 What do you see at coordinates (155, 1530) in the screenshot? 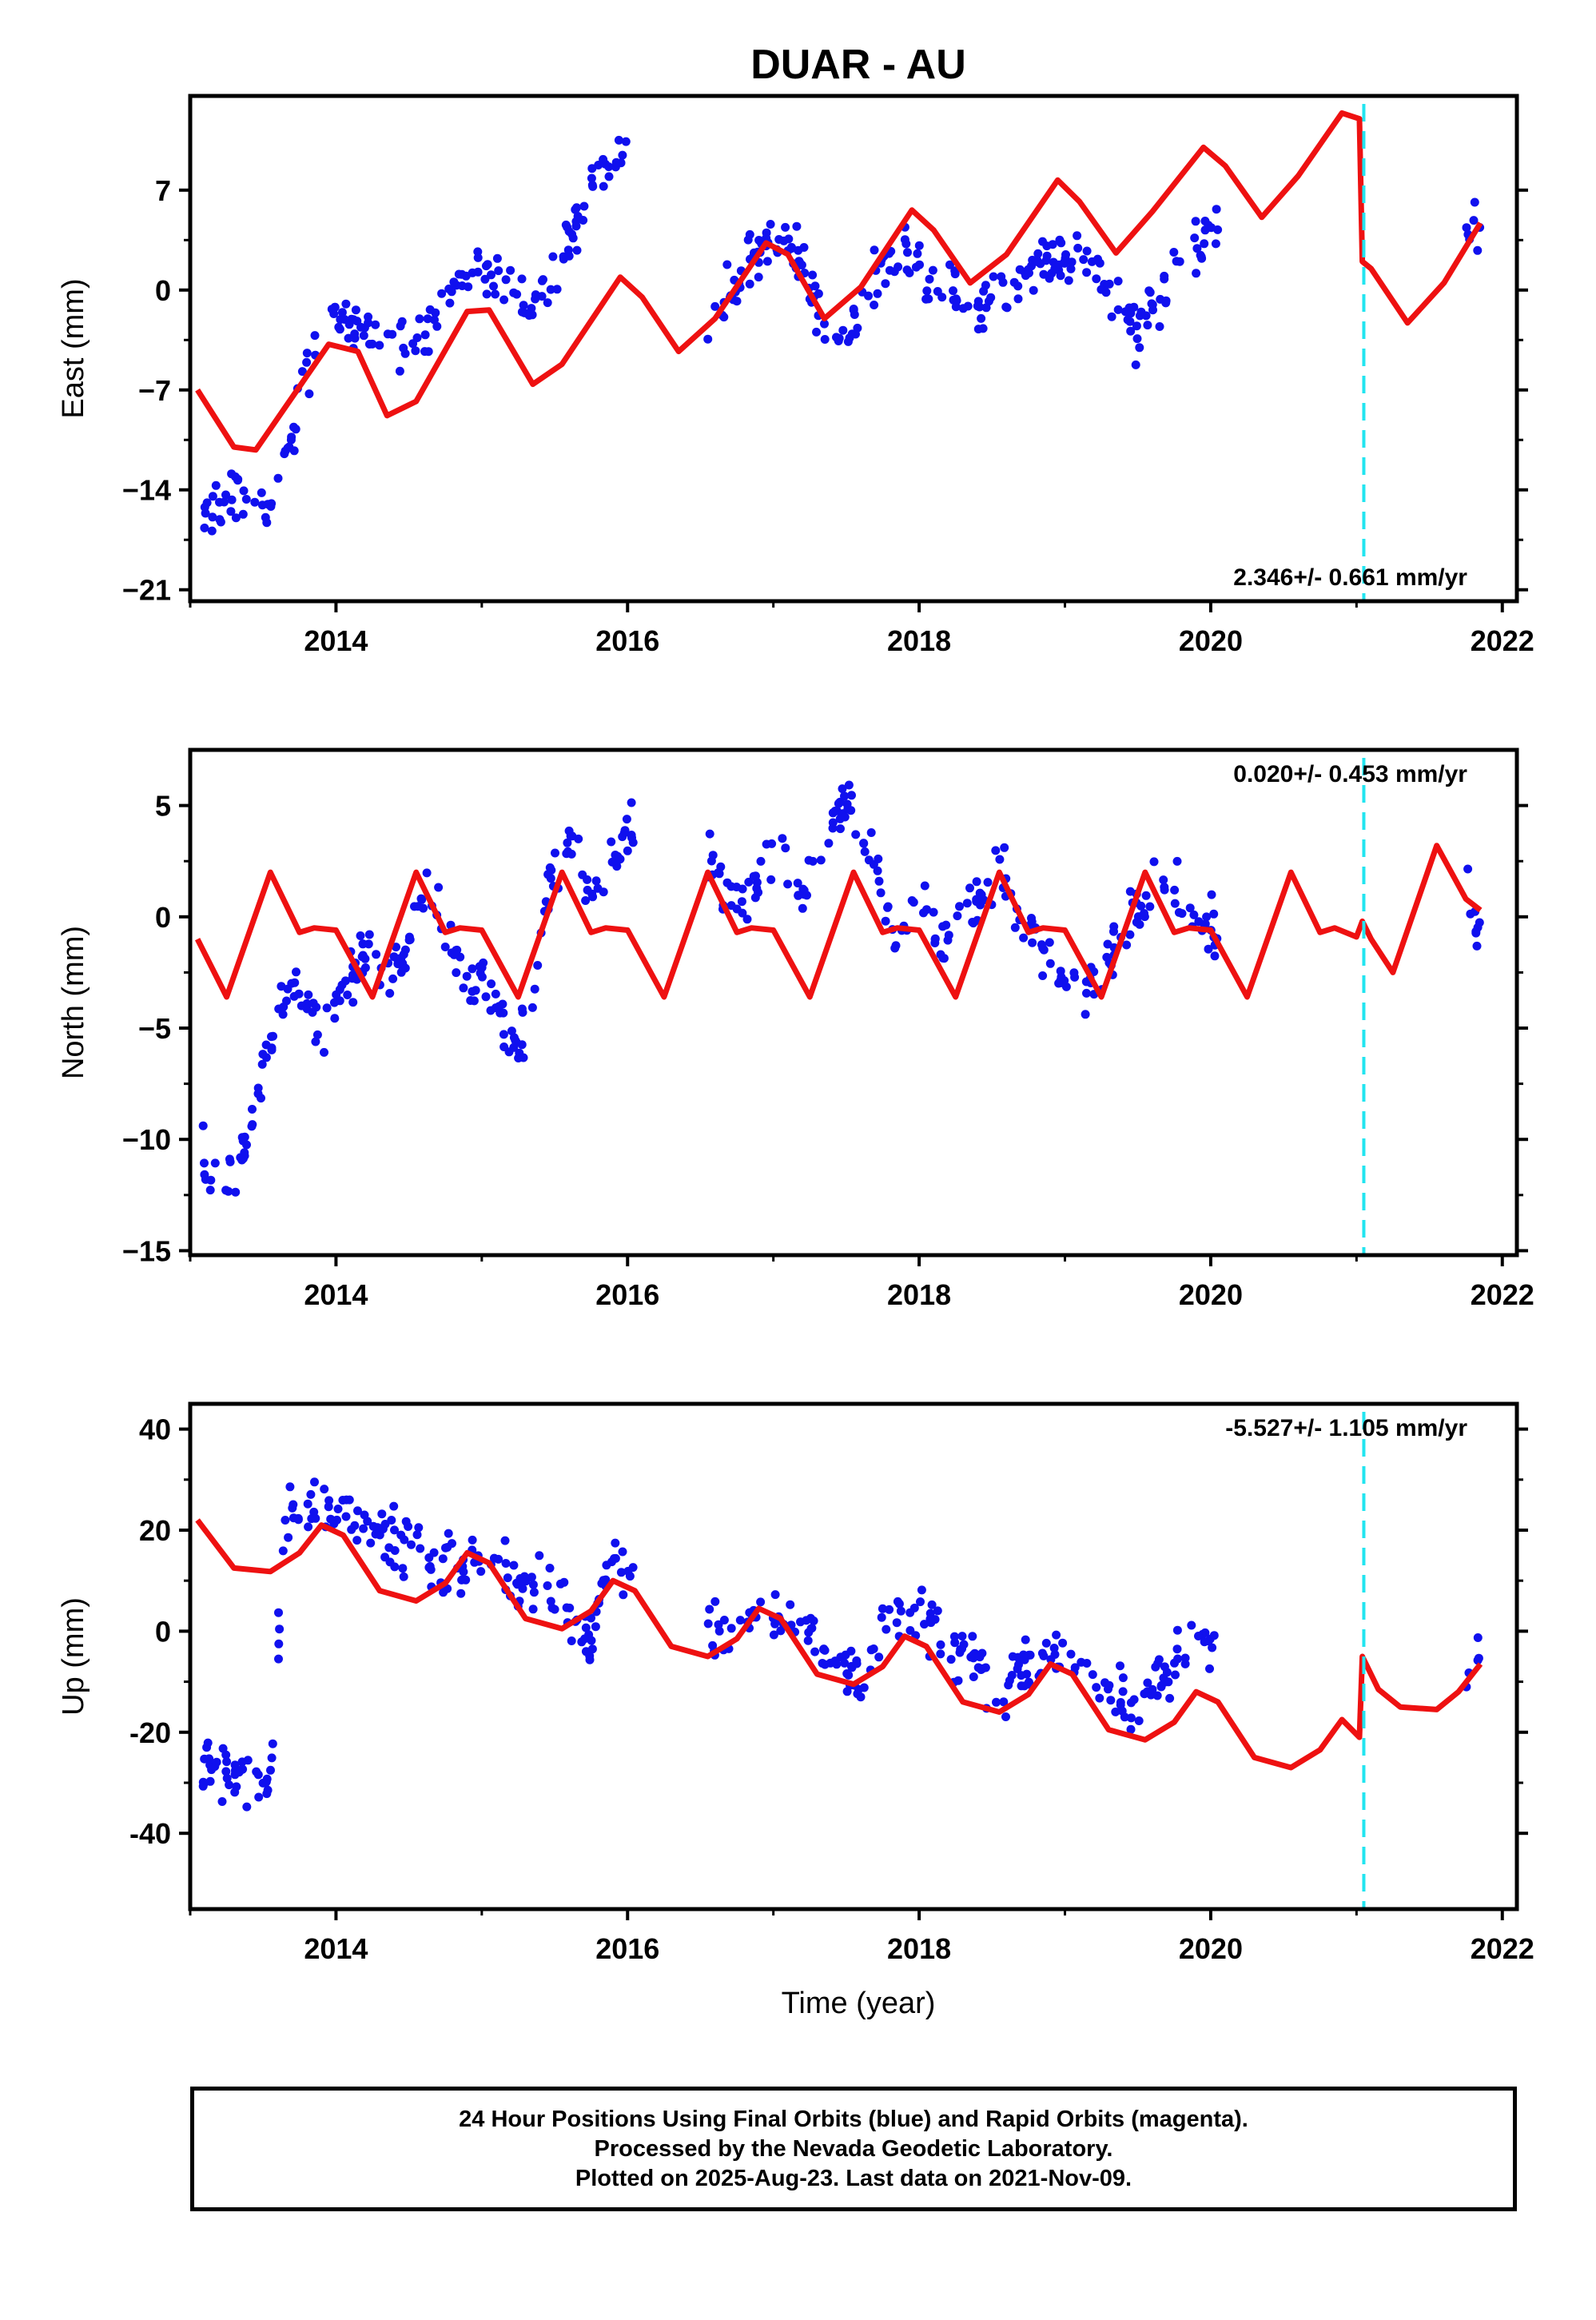
I see `up-y-tick-label: 20` at bounding box center [155, 1530].